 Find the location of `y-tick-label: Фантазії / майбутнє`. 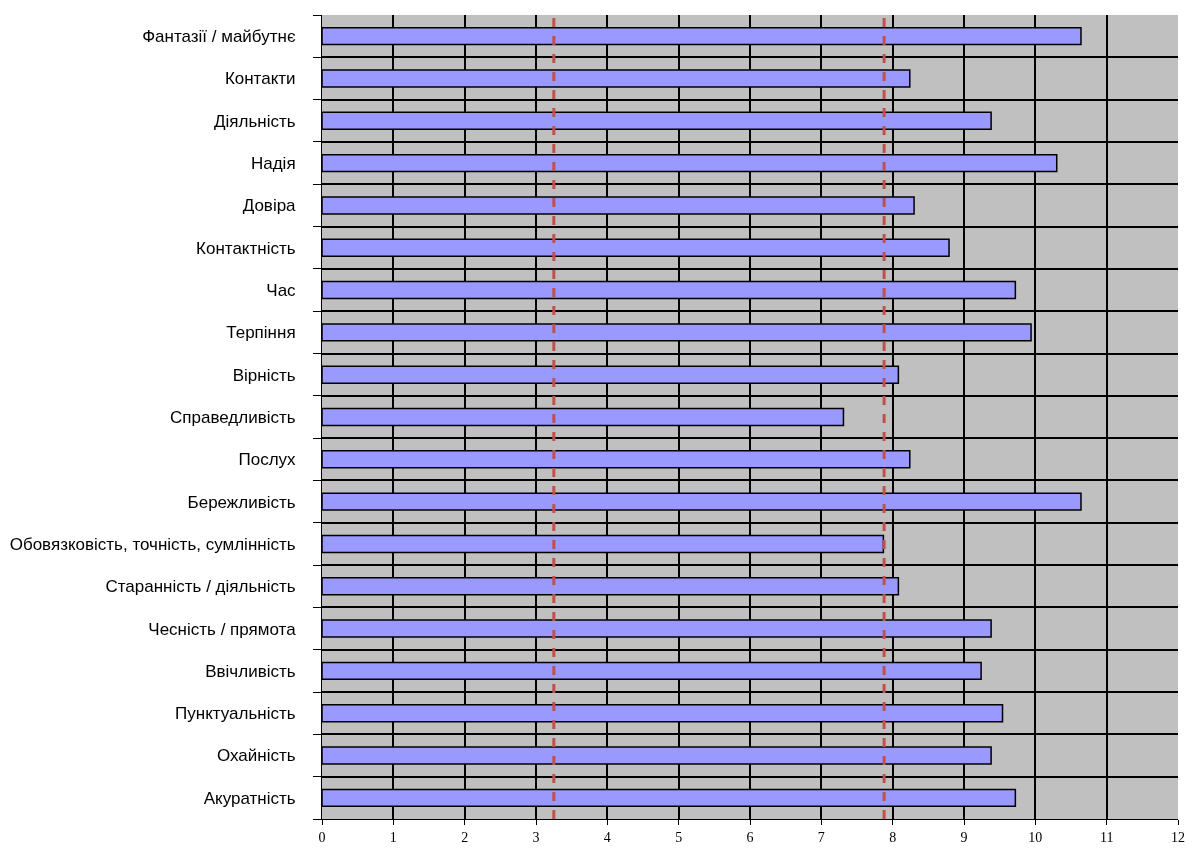

y-tick-label: Фантазії / майбутнє is located at coordinates (219, 37).